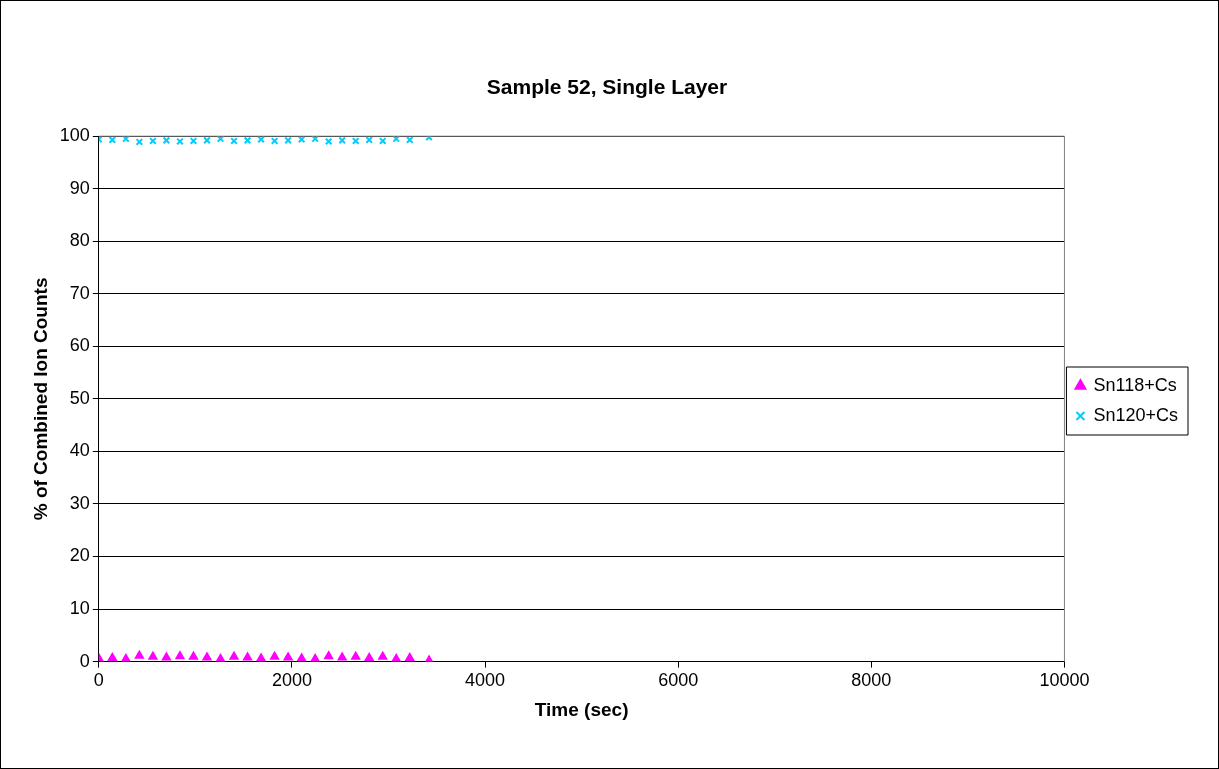  What do you see at coordinates (74, 135) in the screenshot?
I see `y-tick-label: 100` at bounding box center [74, 135].